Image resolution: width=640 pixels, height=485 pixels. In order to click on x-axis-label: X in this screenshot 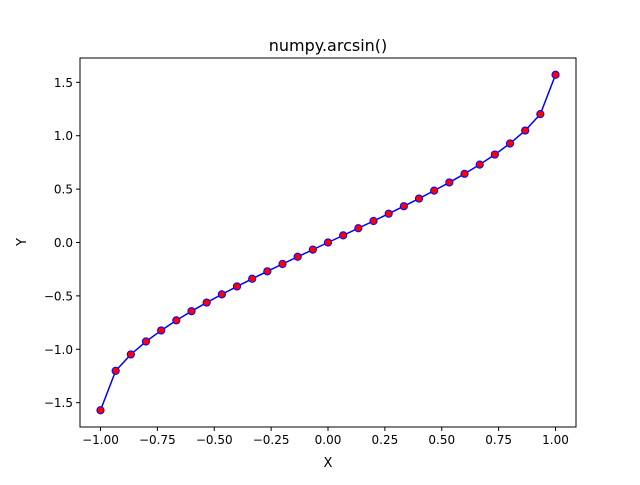, I will do `click(328, 463)`.